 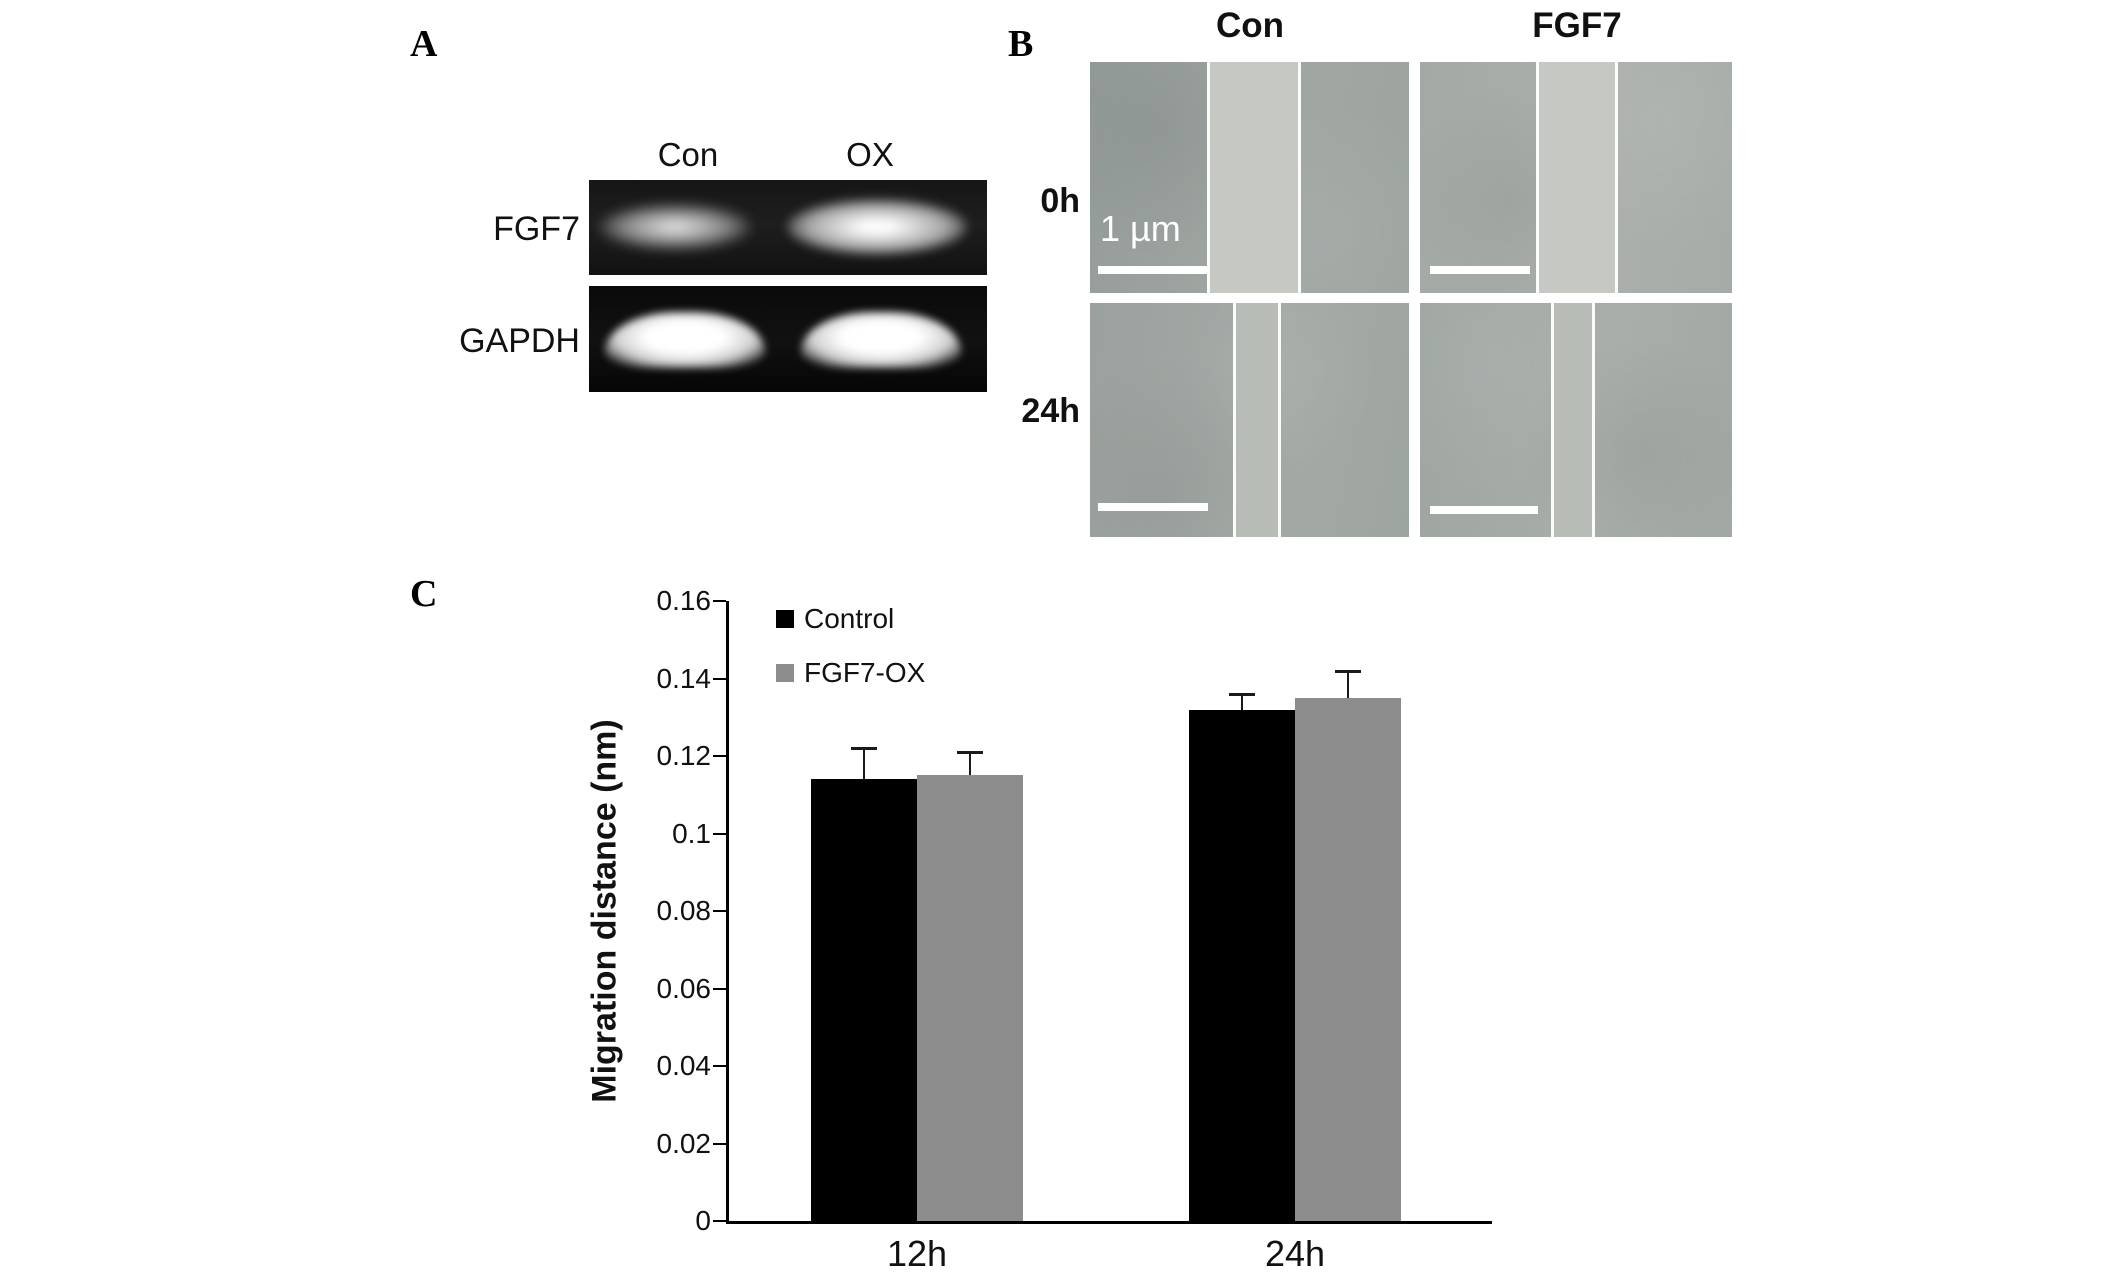 I want to click on gel-band-gapdh-con, so click(x=685, y=340).